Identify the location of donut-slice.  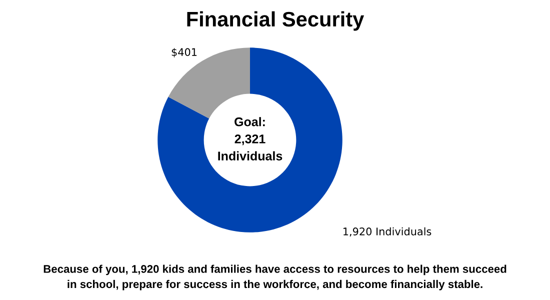
(209, 83).